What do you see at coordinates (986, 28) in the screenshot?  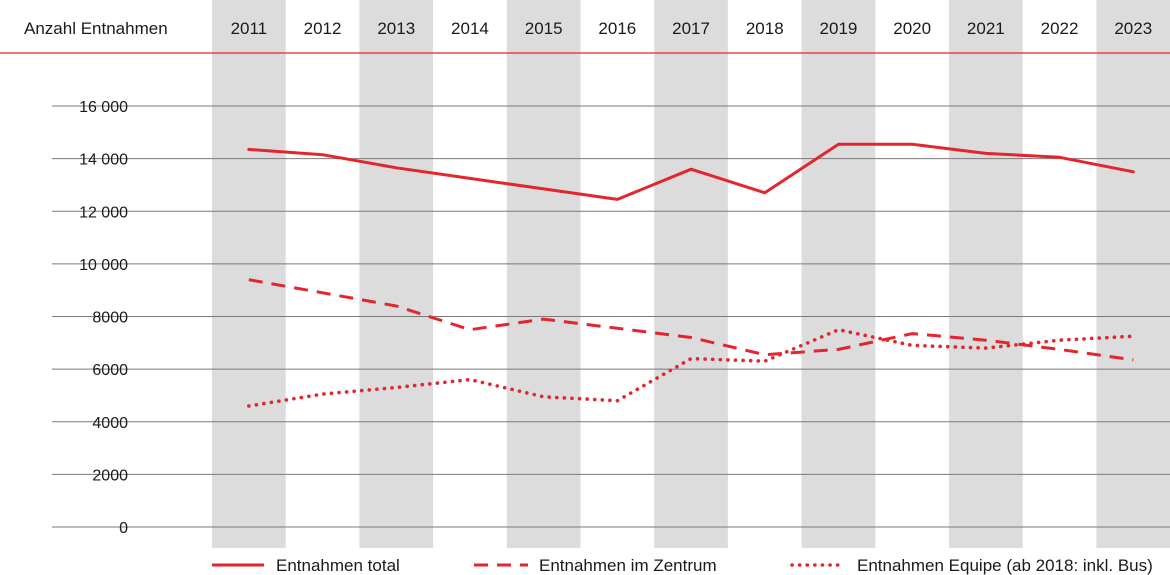 I see `x-tick-label: 2021` at bounding box center [986, 28].